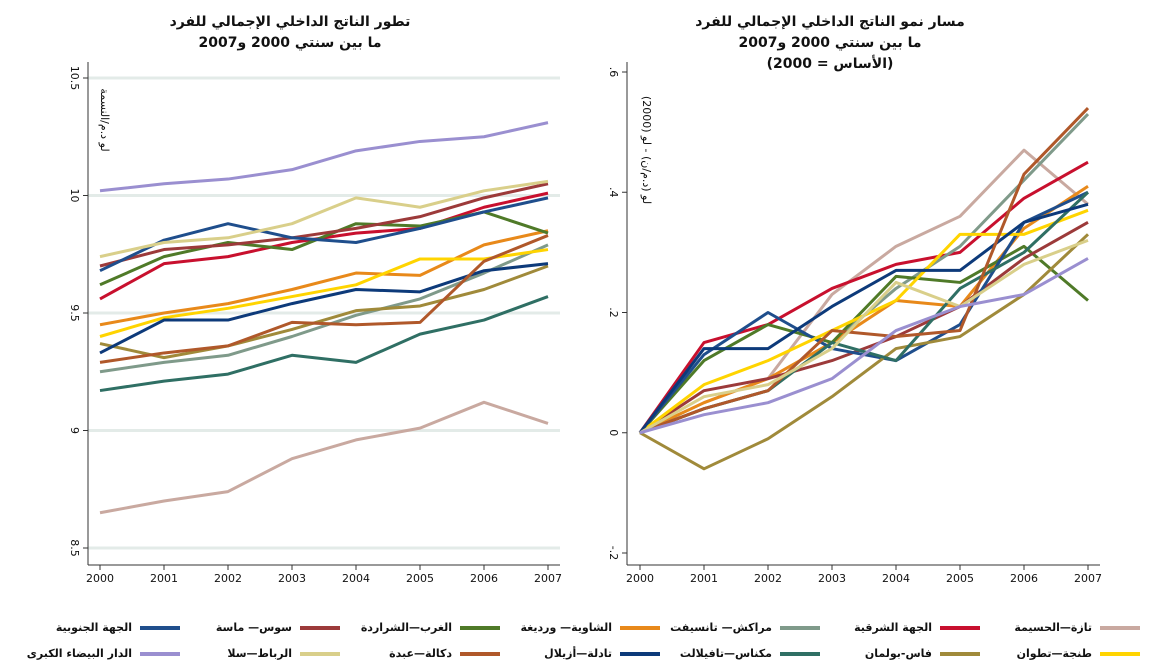 This screenshot has width=1154, height=663. I want to click on y-axis-label: لو د.م/النسمة, so click(104, 119).